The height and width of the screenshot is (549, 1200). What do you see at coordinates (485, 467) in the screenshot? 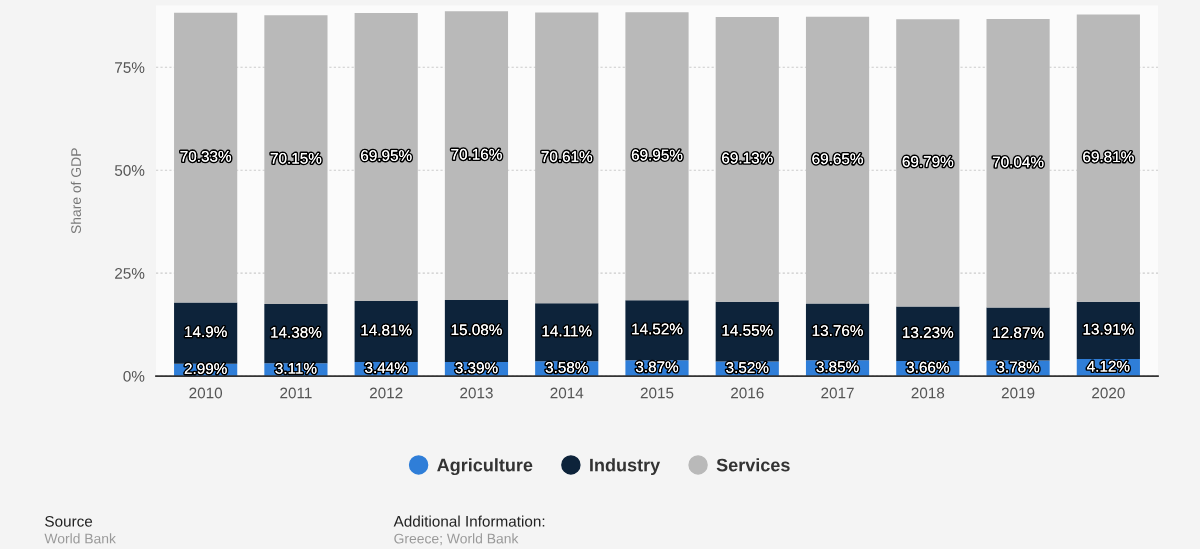
I see `legend-label: Agriculture` at bounding box center [485, 467].